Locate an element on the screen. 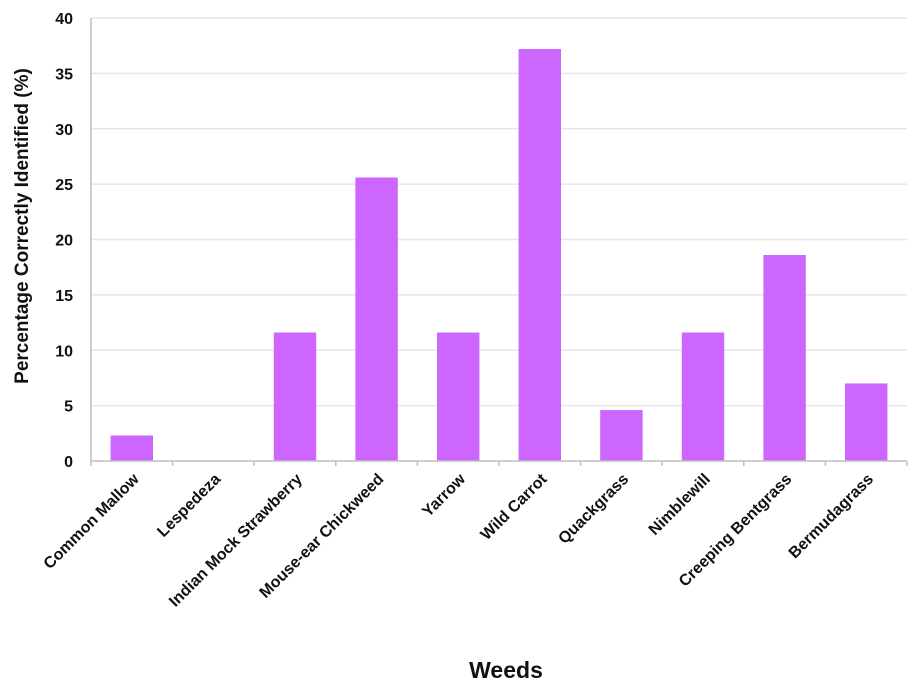 The width and height of the screenshot is (909, 681). y-tick-label: 5 is located at coordinates (68, 407).